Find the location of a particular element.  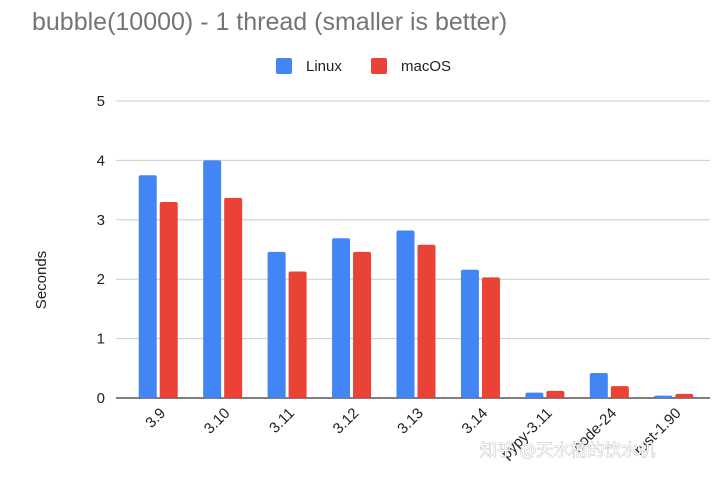

y-tick-label: 1 is located at coordinates (101, 339).